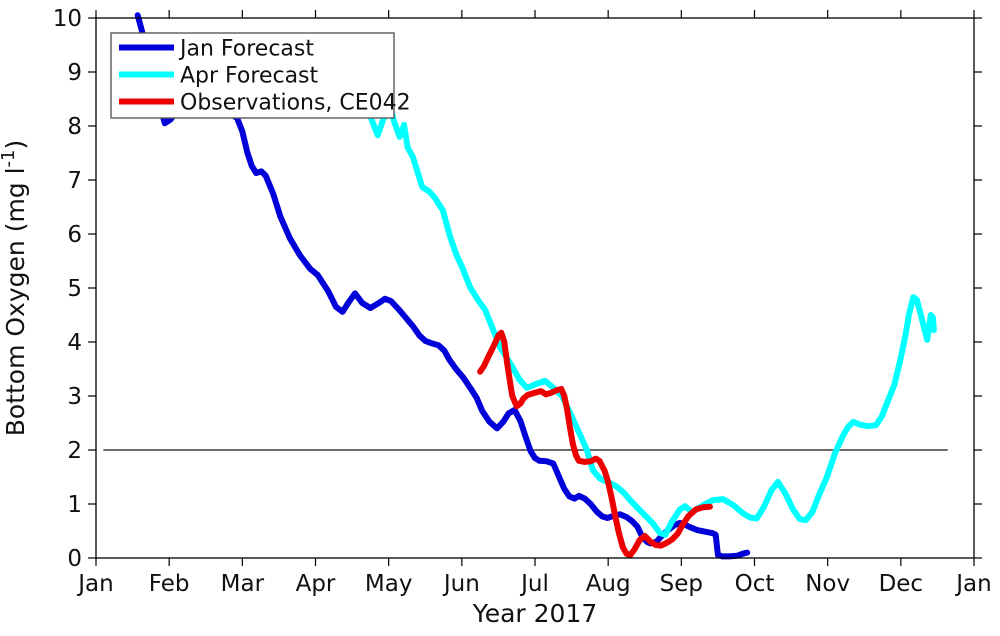 The image size is (1000, 636). What do you see at coordinates (295, 103) in the screenshot?
I see `legend-label: Observations, CE042` at bounding box center [295, 103].